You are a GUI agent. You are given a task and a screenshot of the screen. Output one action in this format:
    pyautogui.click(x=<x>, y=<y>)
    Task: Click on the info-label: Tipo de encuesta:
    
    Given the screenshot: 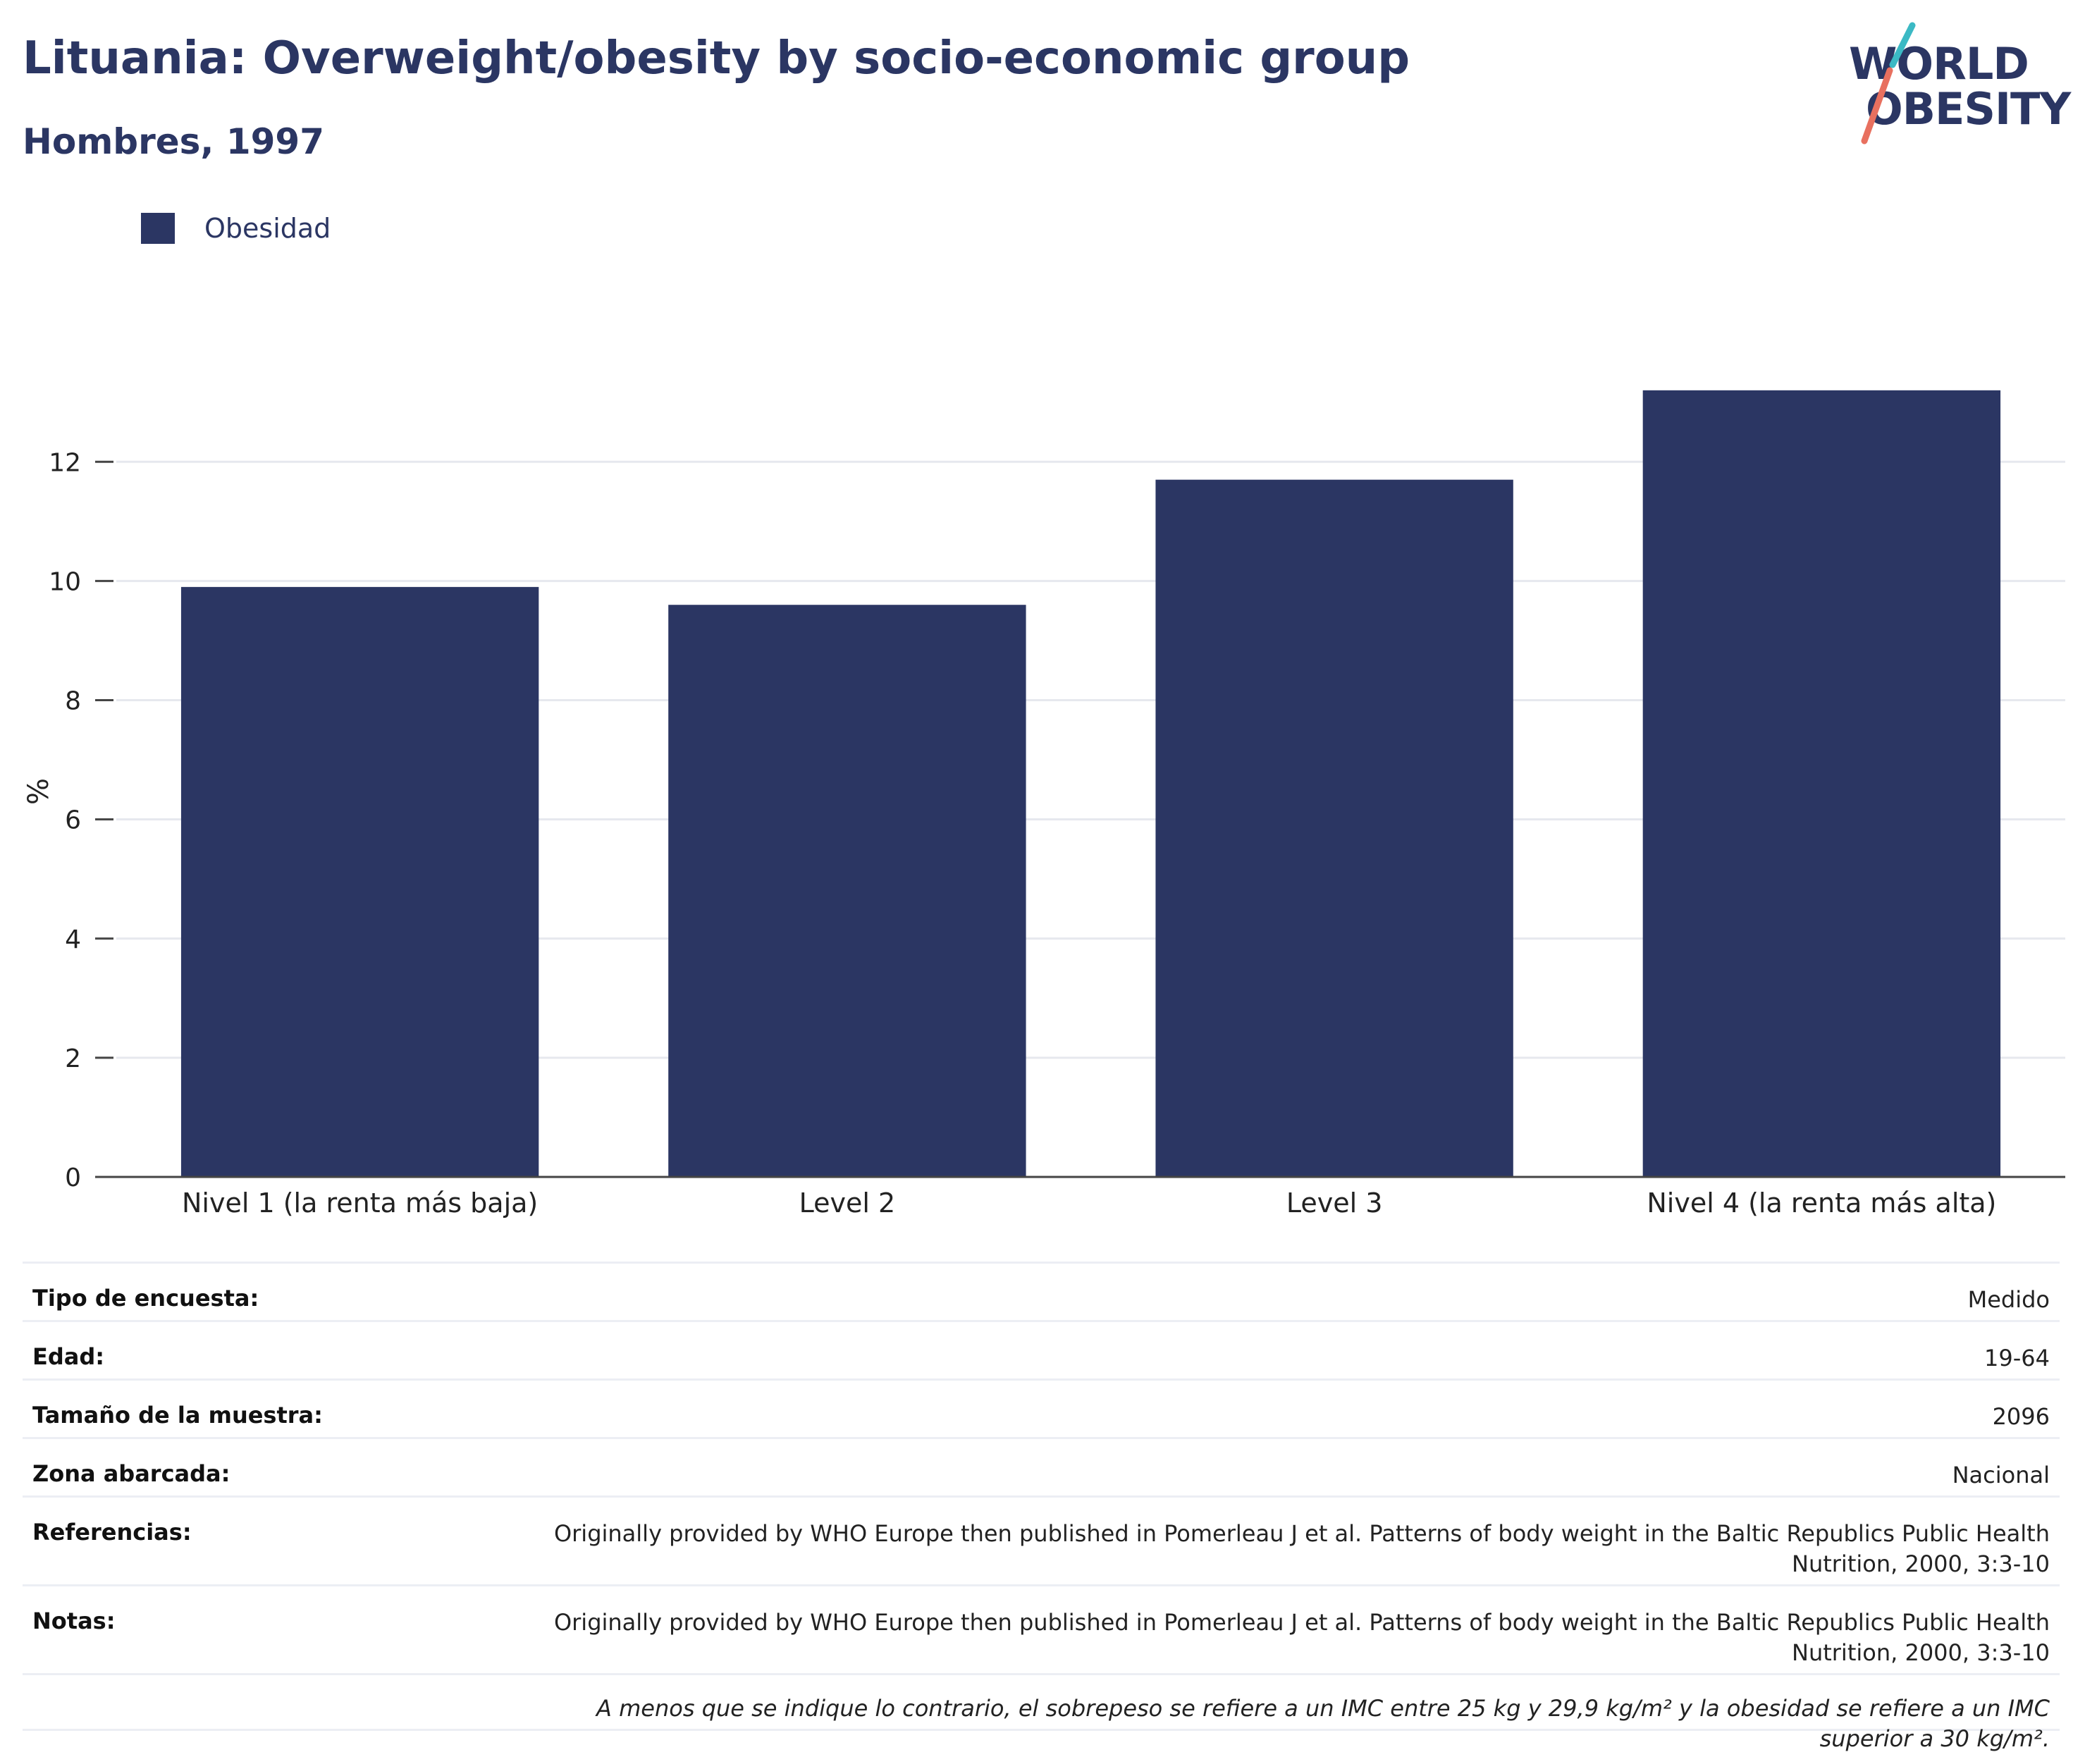 What is the action you would take?
    pyautogui.click(x=145, y=1298)
    